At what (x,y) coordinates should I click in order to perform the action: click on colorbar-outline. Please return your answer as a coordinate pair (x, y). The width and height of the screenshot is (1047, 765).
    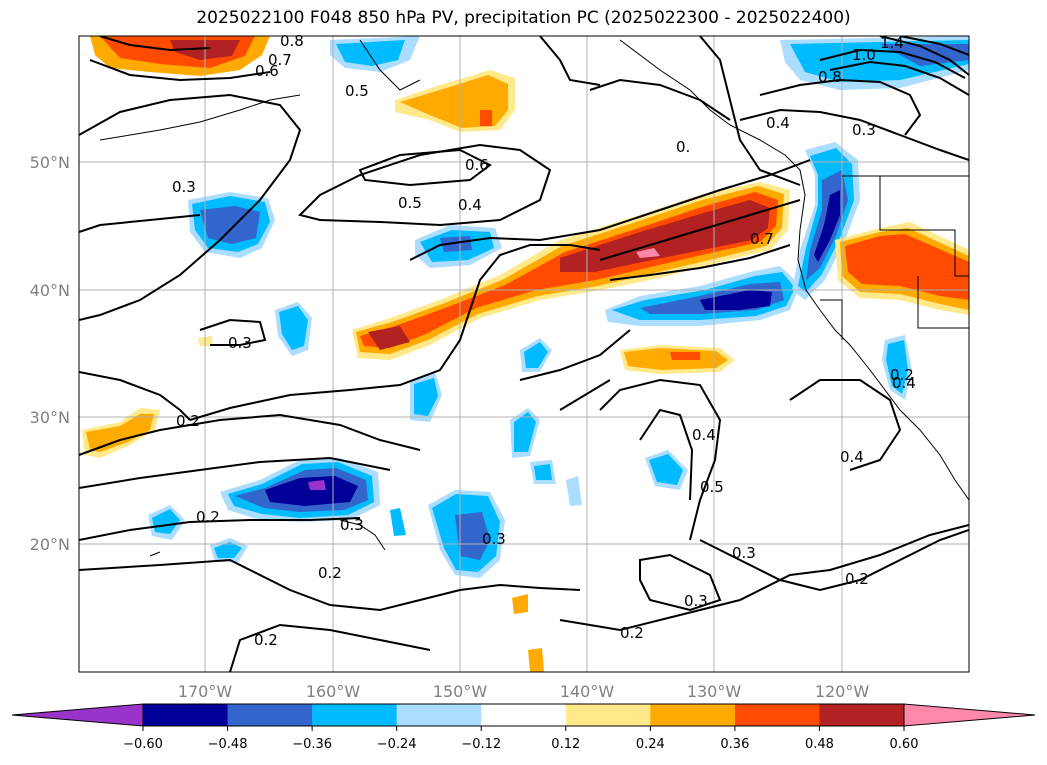
    Looking at the image, I should click on (523, 715).